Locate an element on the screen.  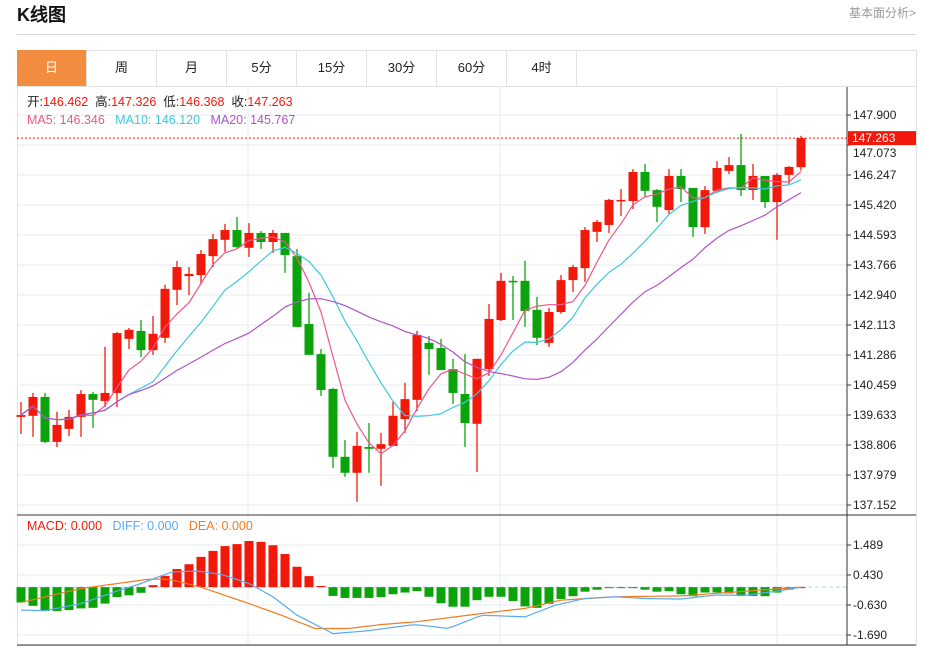
macd-legend: MACD: 0.000 DIFF: 0.000 DEA: 0.000 is located at coordinates (140, 526).